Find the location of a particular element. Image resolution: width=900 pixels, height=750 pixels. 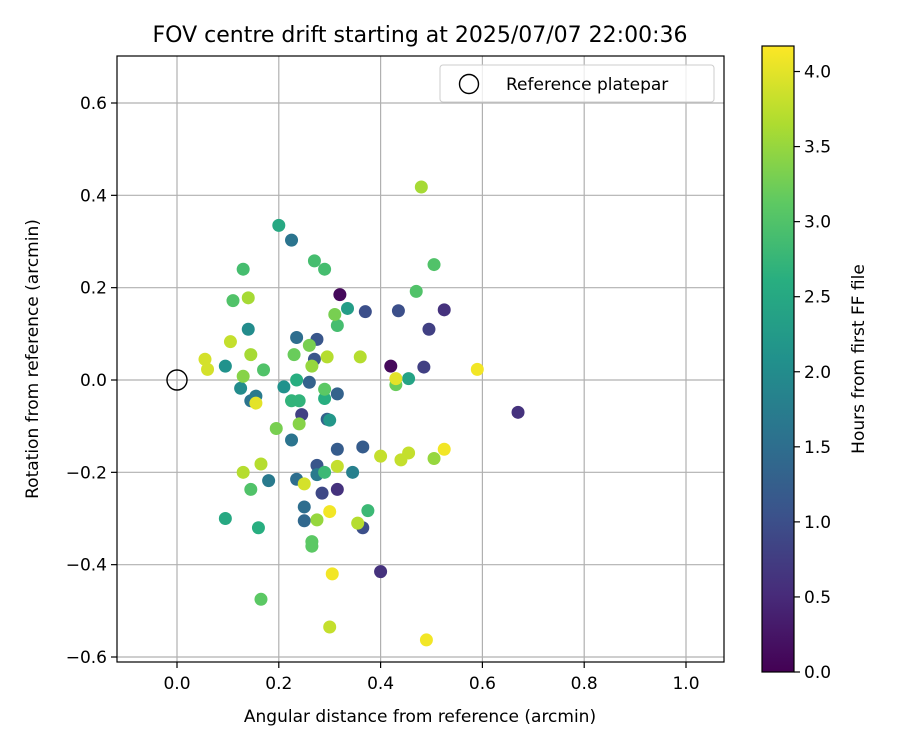

y-tick-label: 0.2 is located at coordinates (93, 289).